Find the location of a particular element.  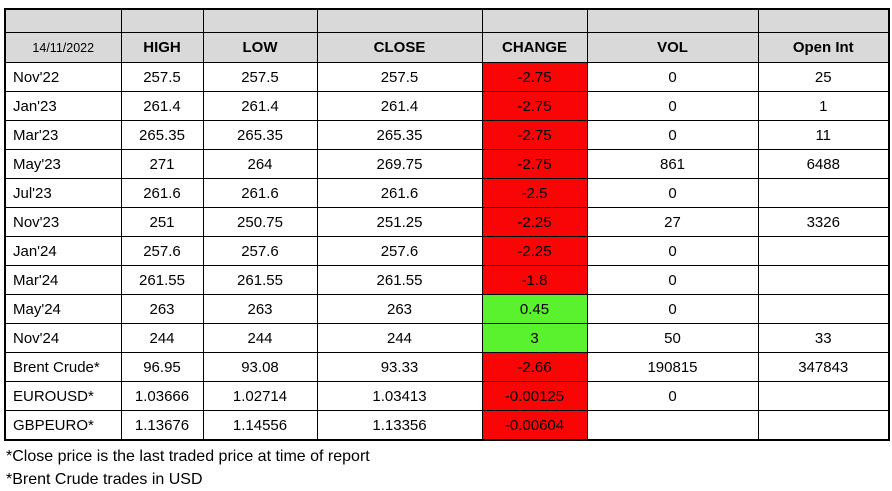

high-value: 244 is located at coordinates (162, 338).